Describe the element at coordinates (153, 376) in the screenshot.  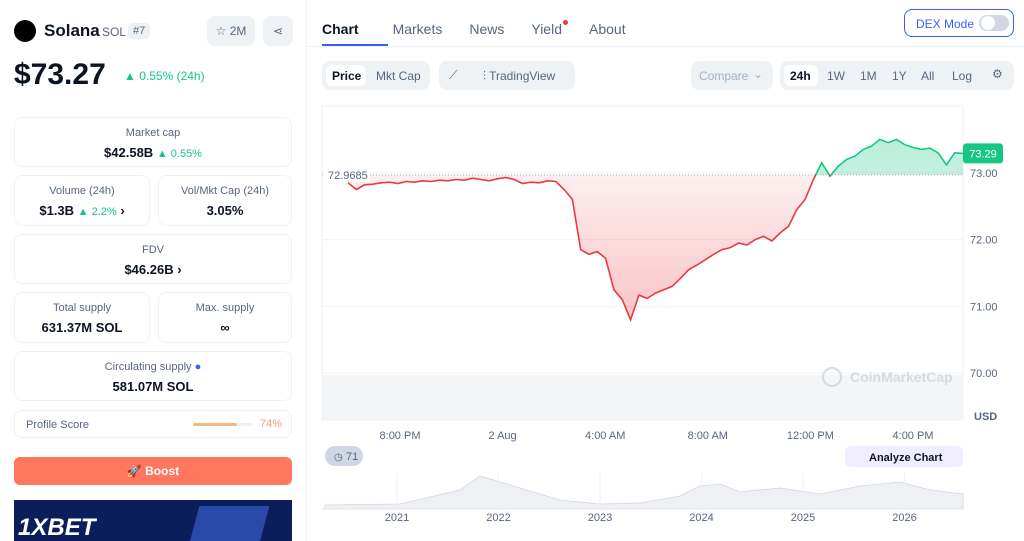
I see `circulating-card: Circulating supply ● 581.07M SOL` at that location.